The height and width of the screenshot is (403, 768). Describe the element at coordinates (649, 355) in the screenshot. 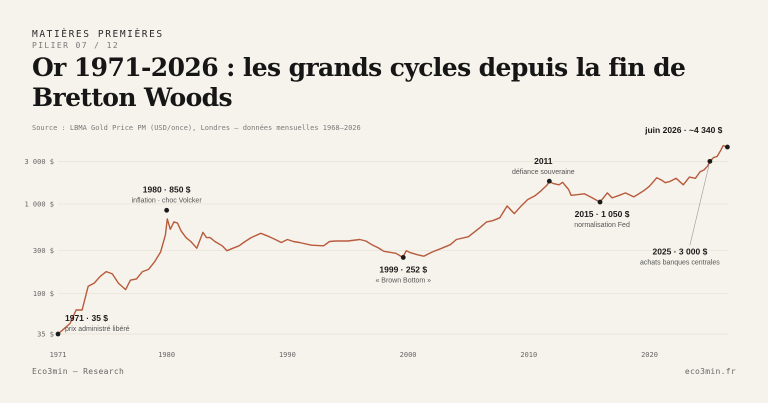

I see `x-tick-label: 2020` at that location.